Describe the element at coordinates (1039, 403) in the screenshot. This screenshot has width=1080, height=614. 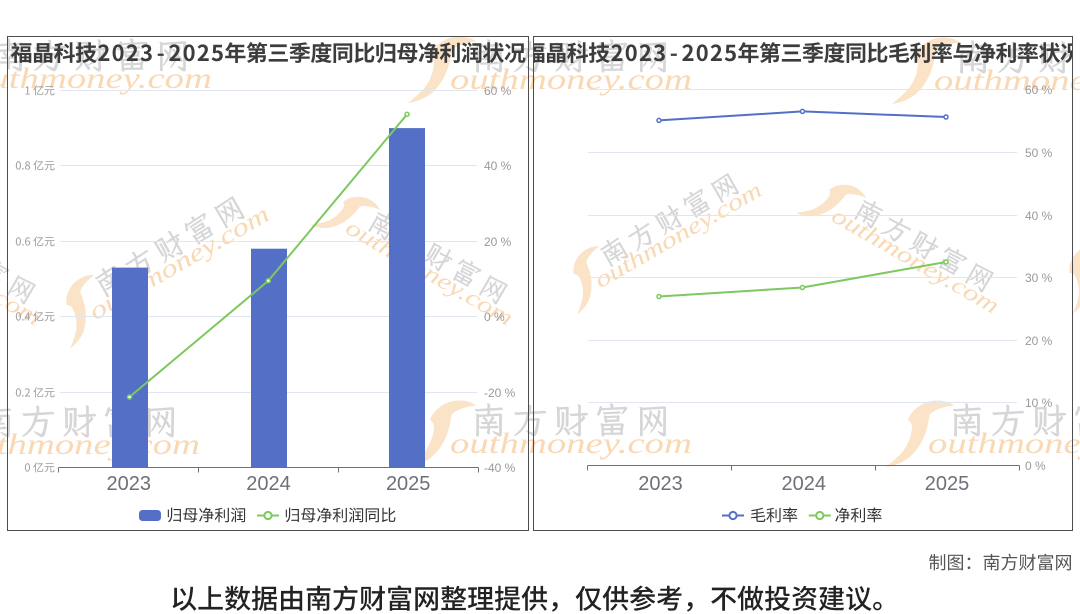
I see `svg-text: 10 %` at that location.